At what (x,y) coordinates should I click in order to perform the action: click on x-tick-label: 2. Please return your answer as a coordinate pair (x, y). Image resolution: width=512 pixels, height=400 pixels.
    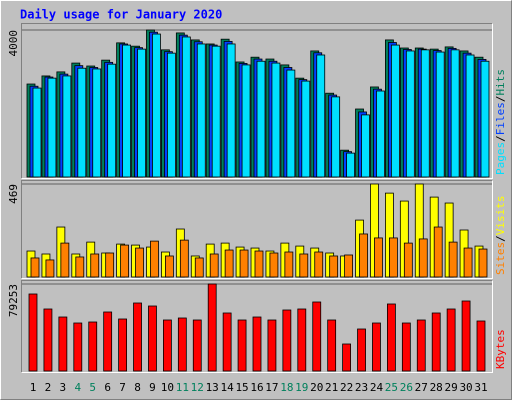
    Looking at the image, I should click on (48, 387).